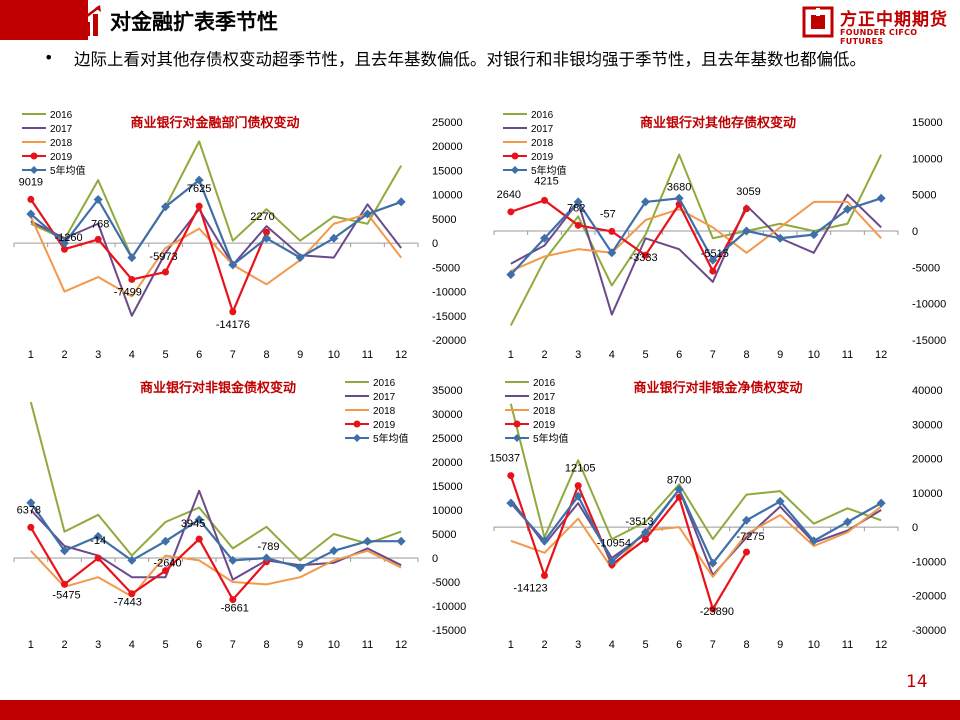  I want to click on chart-4-legend-marker-2019, so click(517, 424).